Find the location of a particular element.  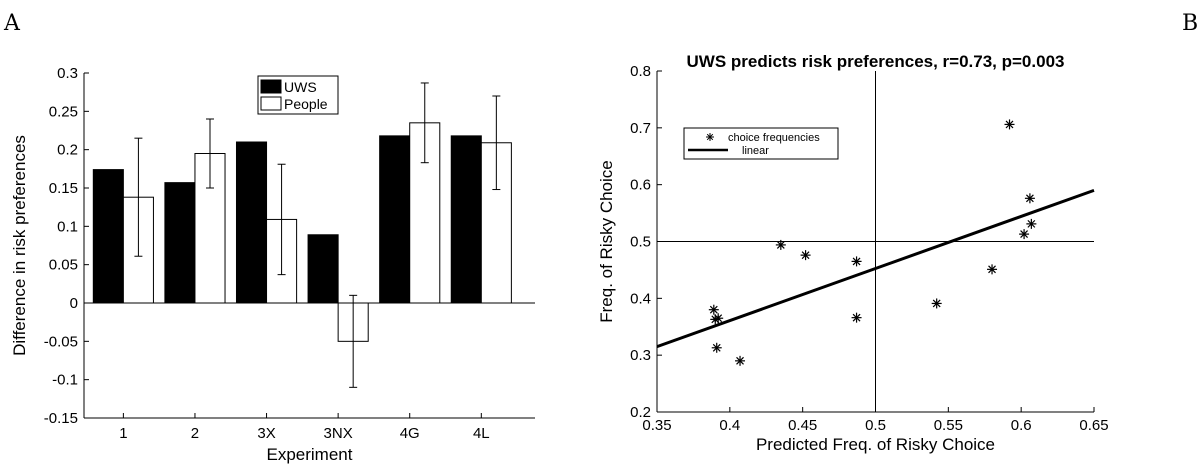

legend-label-choice-frequencies: choice frequencies is located at coordinates (774, 138).